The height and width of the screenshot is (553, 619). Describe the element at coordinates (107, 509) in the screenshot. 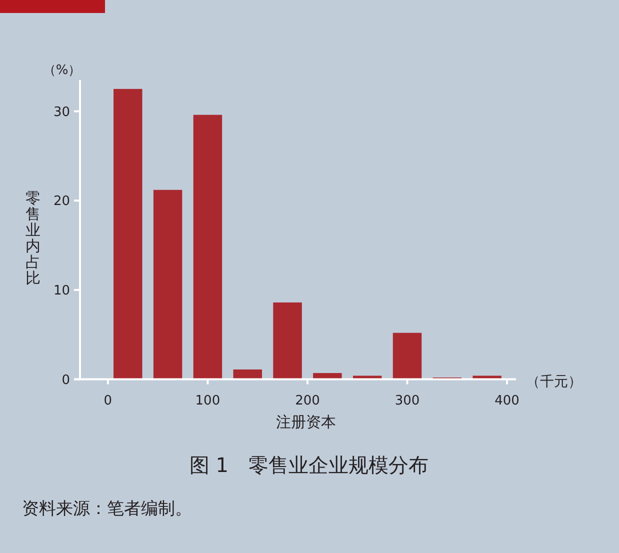

I see `text: 资料来源：笔者编制。` at that location.